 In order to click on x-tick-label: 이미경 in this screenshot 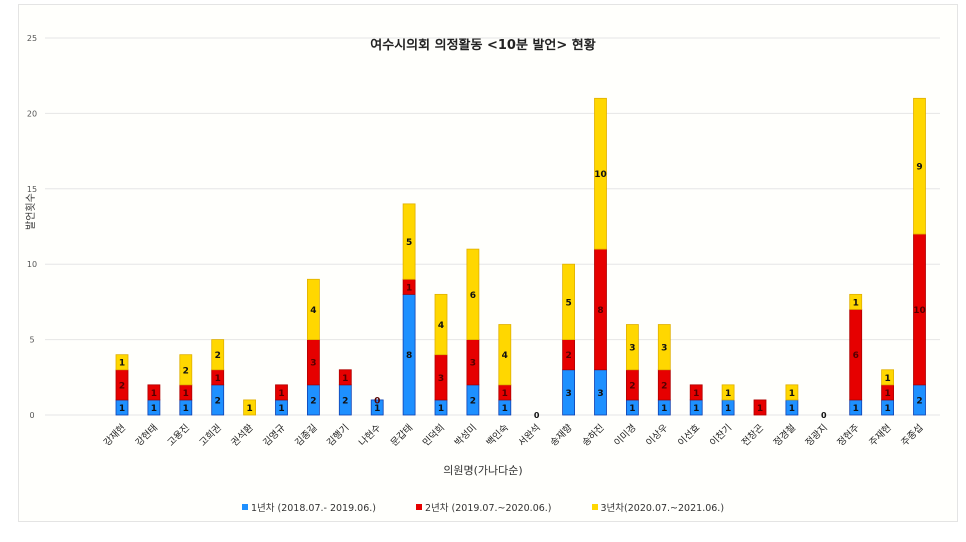, I will do `click(624, 435)`.